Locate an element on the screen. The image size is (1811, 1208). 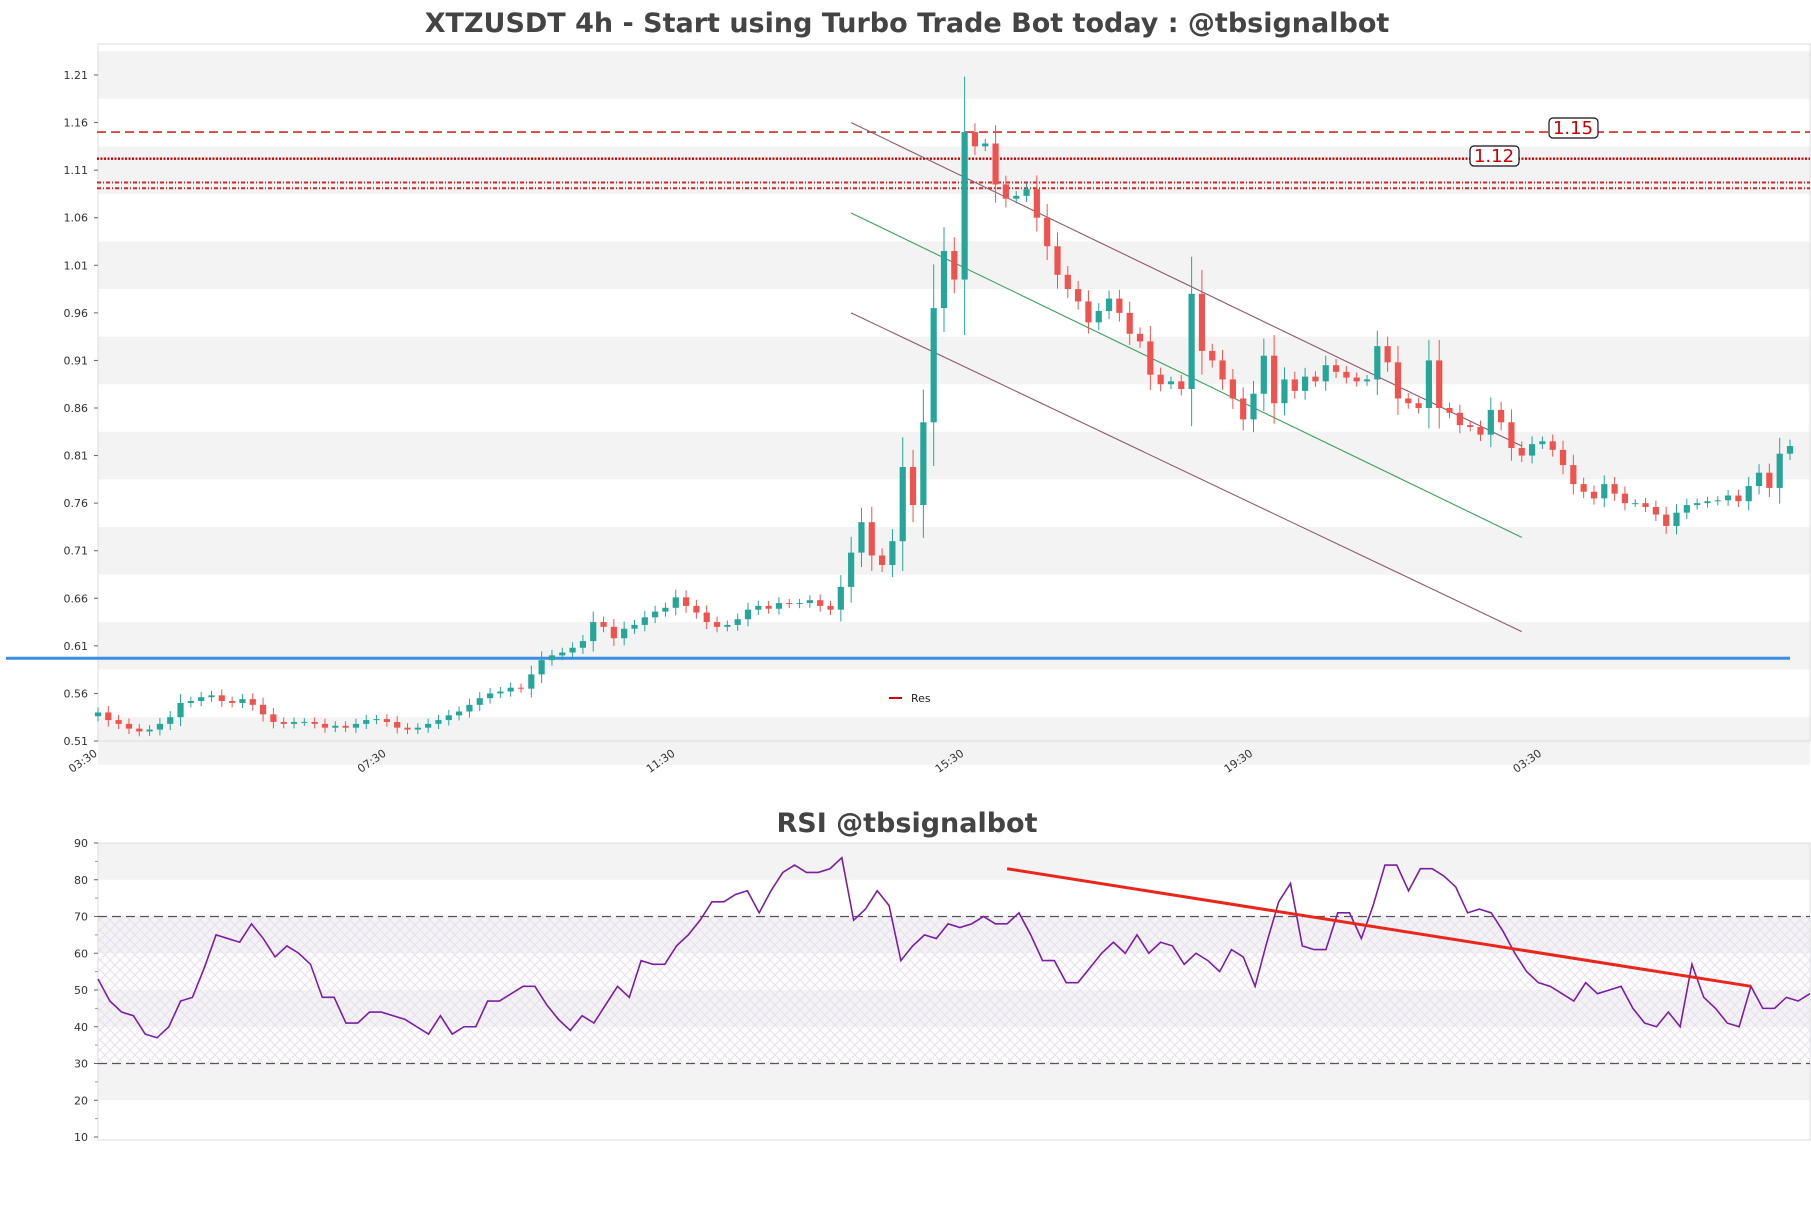
price-y-tick-label: 1.01 is located at coordinates (76, 265).